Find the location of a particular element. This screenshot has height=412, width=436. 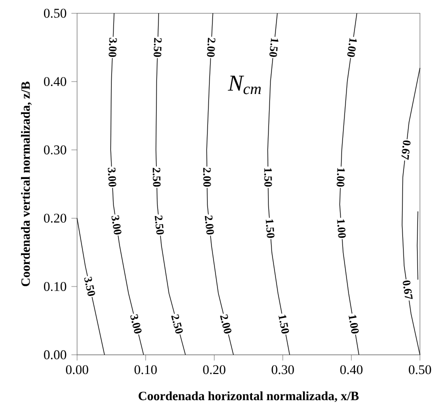

x-tick-label: 0.20 is located at coordinates (214, 369).